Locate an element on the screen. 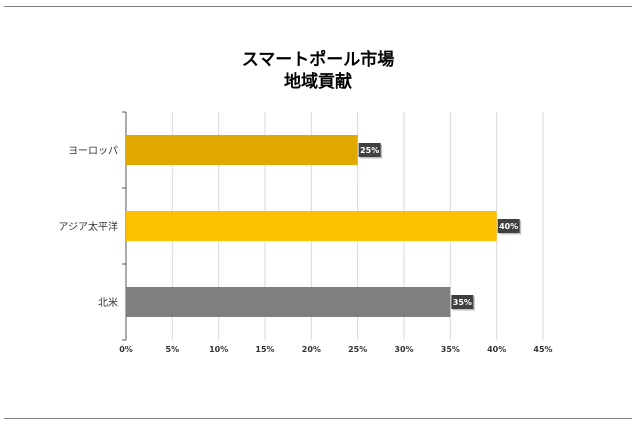 The image size is (636, 424). chart-title: スマートポール市場 is located at coordinates (318, 60).